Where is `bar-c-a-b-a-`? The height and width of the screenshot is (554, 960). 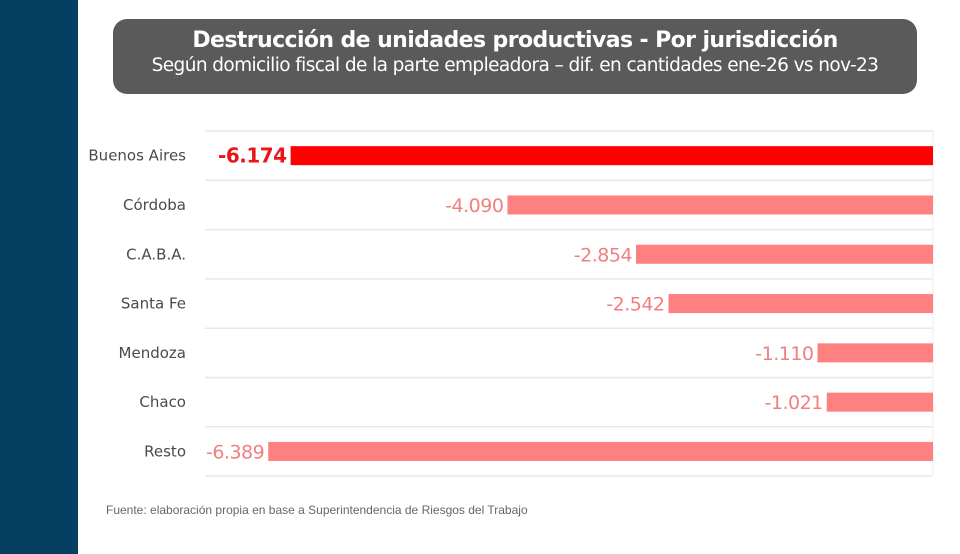 bar-c-a-b-a- is located at coordinates (784, 254).